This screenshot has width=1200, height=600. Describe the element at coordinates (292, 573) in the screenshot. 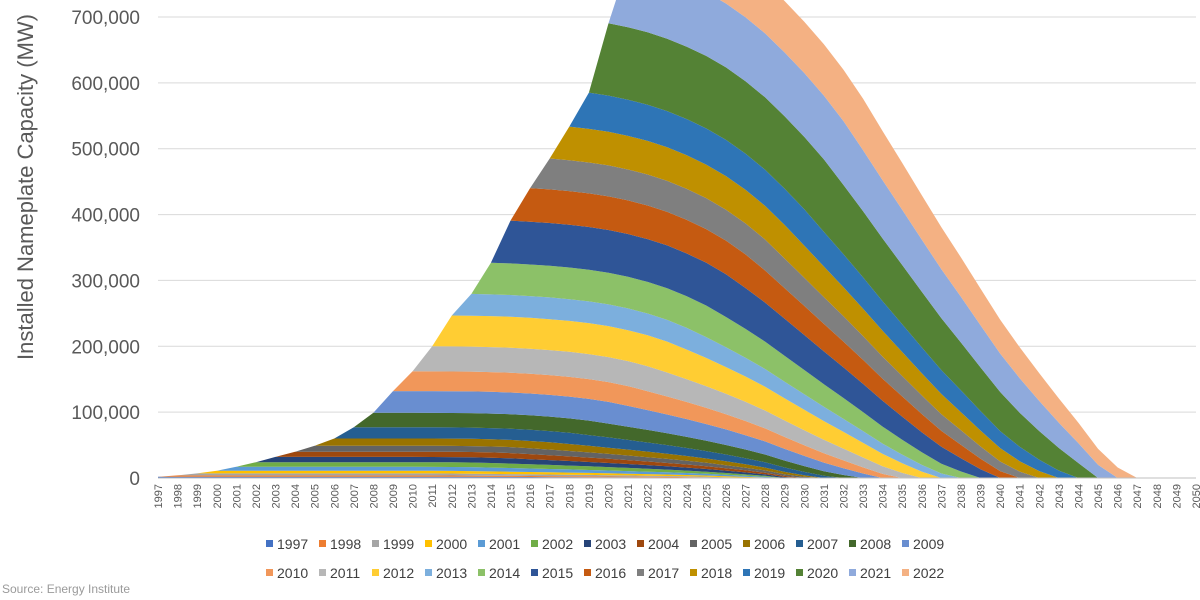

I see `legend-label-2010: 2010` at that location.